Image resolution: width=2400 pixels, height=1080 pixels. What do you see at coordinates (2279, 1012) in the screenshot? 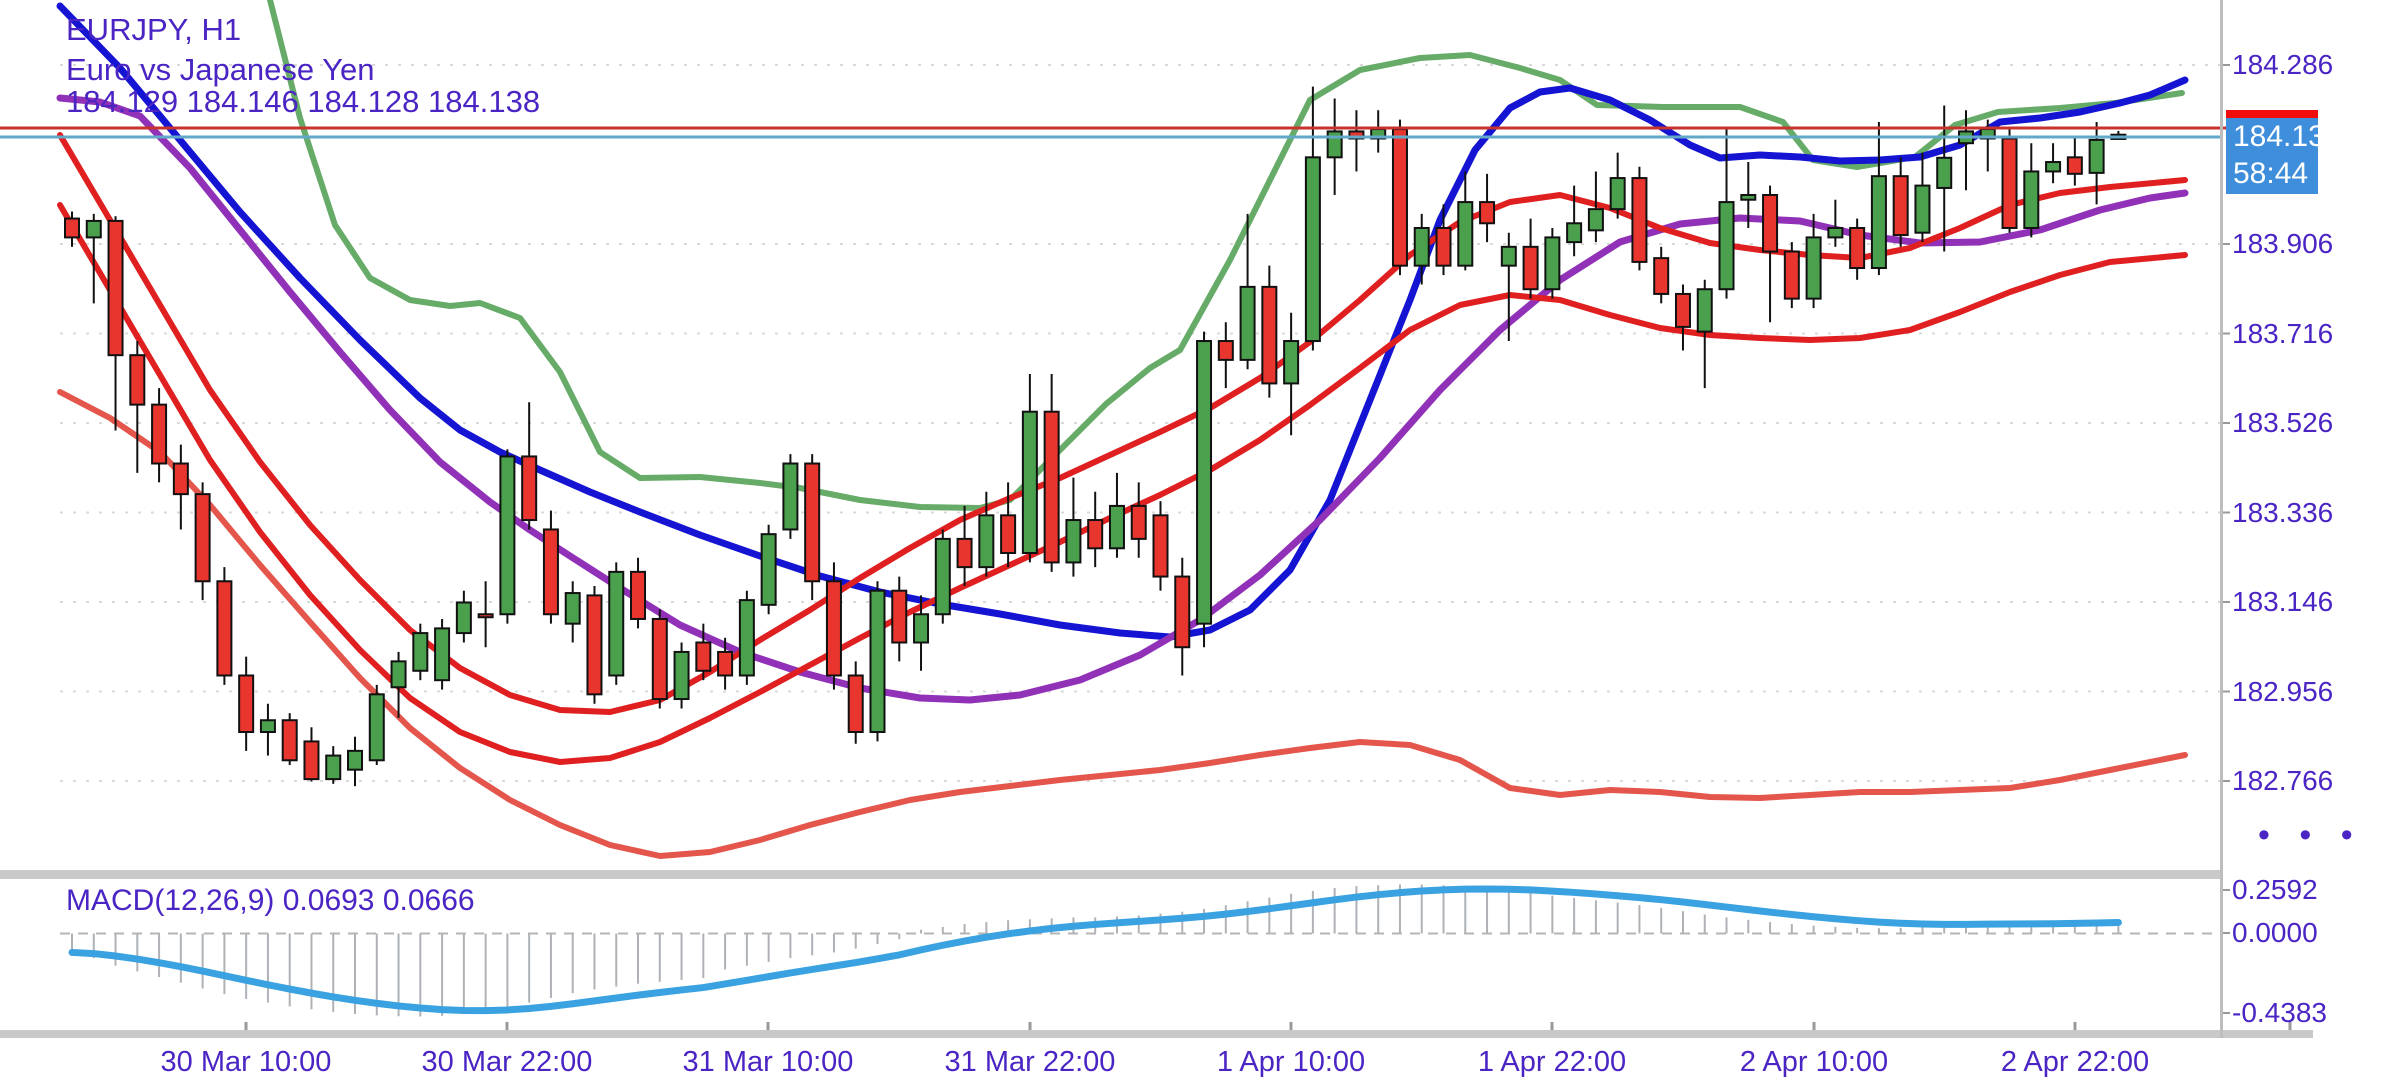
I see `macd-tick-label: -0.4383` at bounding box center [2279, 1012].